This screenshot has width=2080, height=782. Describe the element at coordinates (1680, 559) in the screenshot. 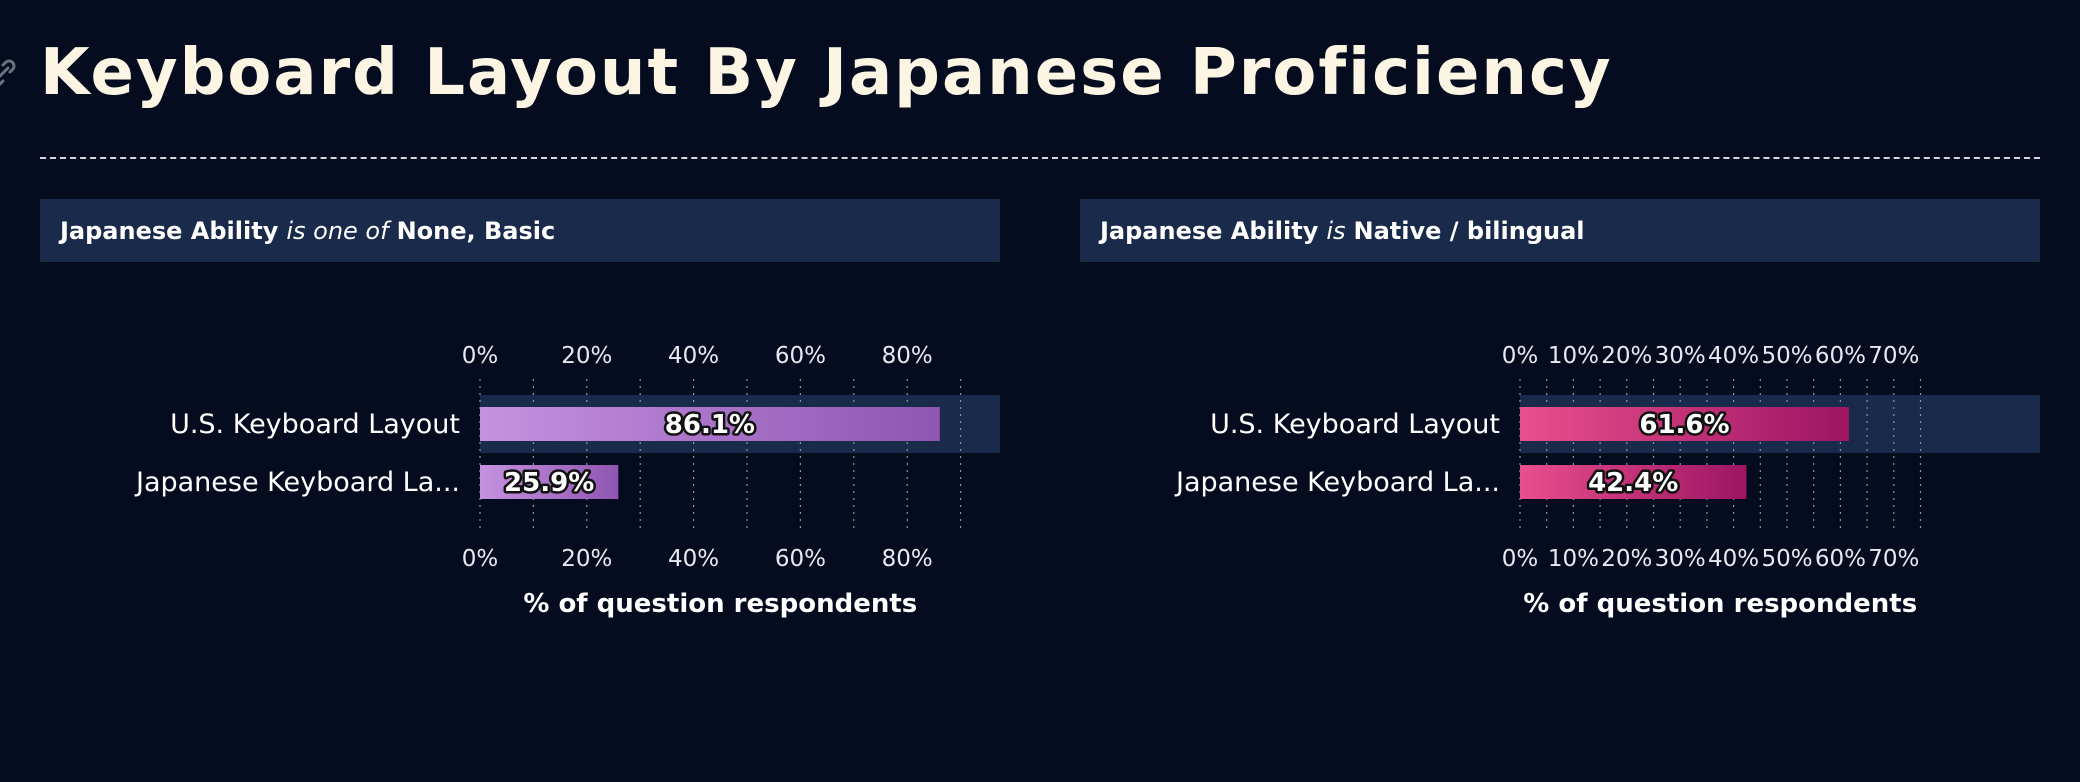

I see `x-tick-label-bottom: 30%` at that location.